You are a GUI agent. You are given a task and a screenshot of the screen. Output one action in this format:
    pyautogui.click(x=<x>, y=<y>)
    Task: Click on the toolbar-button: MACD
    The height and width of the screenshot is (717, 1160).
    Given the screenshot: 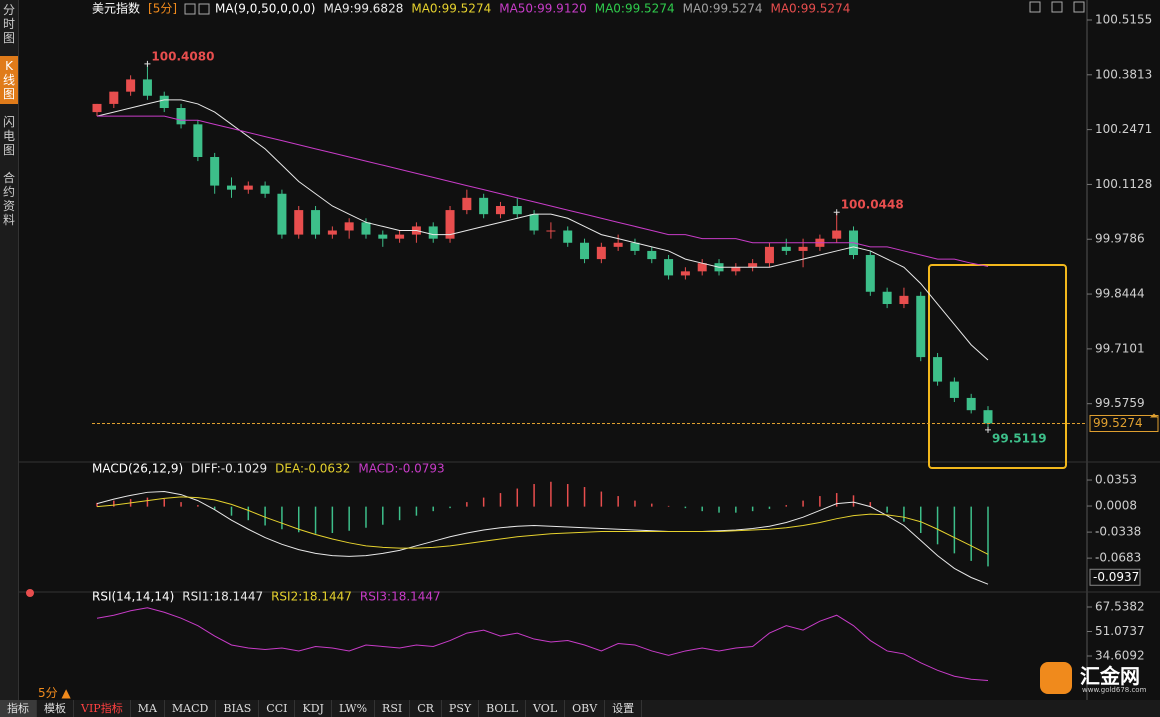 What is the action you would take?
    pyautogui.click(x=191, y=708)
    